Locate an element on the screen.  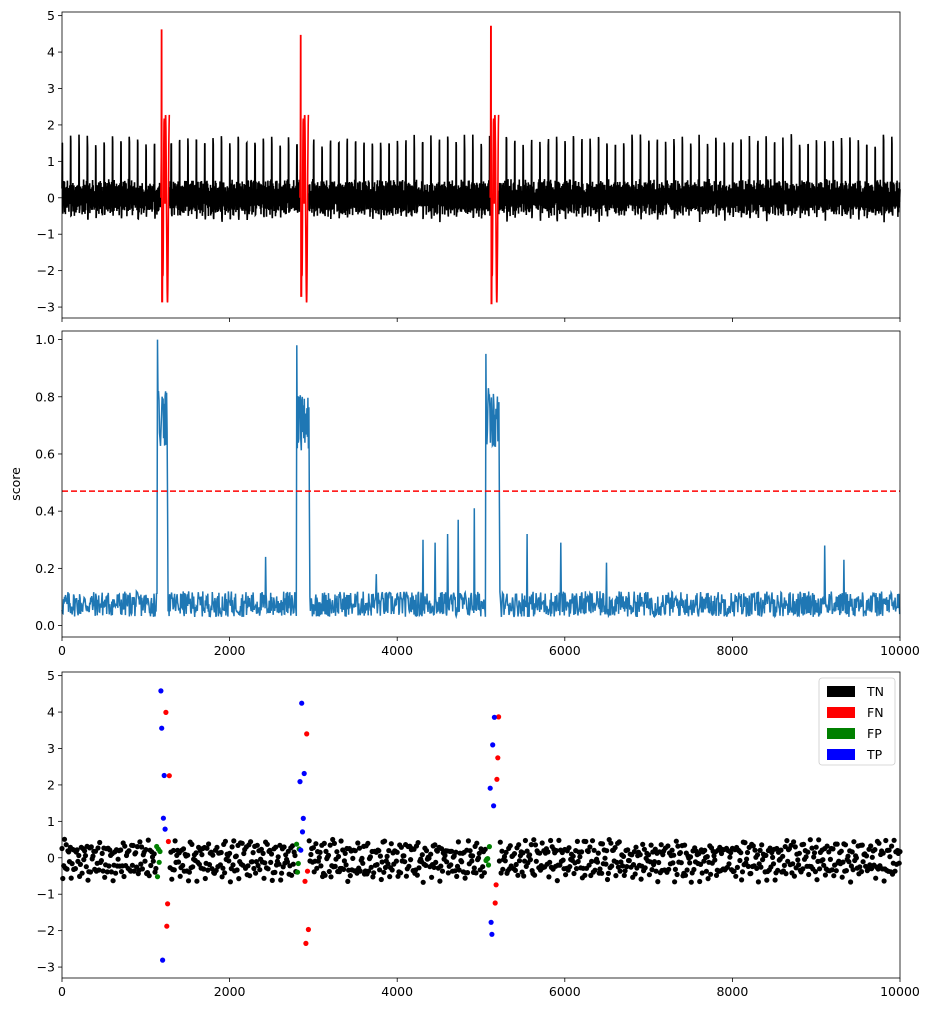
signal-line is located at coordinates (699, 178).